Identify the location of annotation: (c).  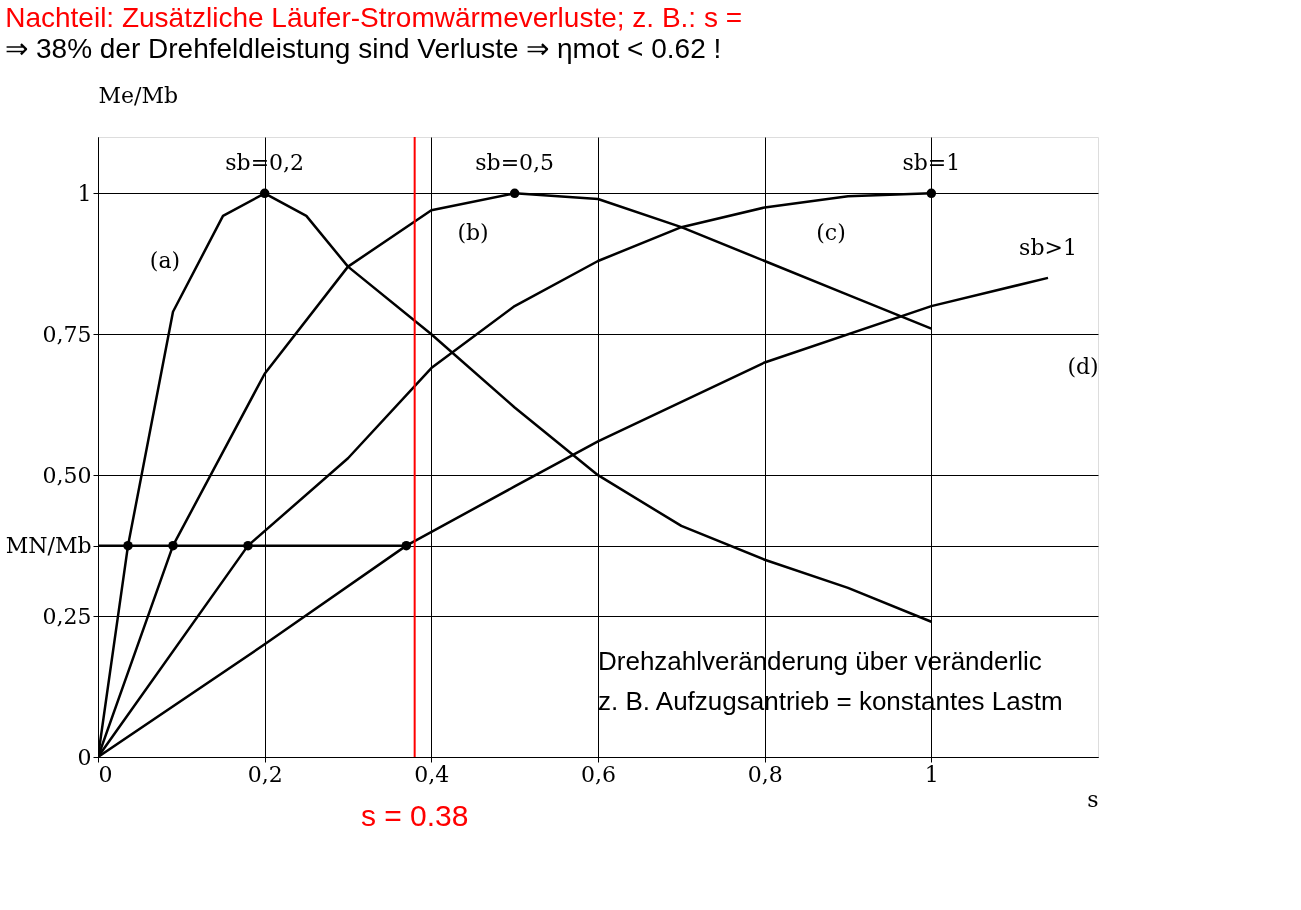
(831, 232).